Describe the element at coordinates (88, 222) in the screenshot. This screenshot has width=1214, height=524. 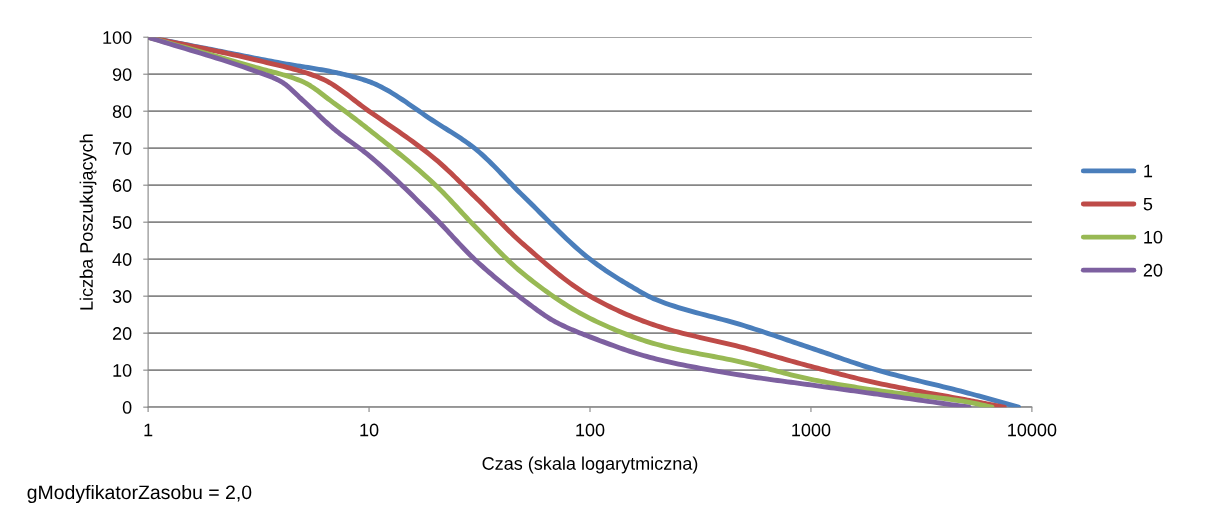
I see `y-axis-title: Liczba Poszukujących` at that location.